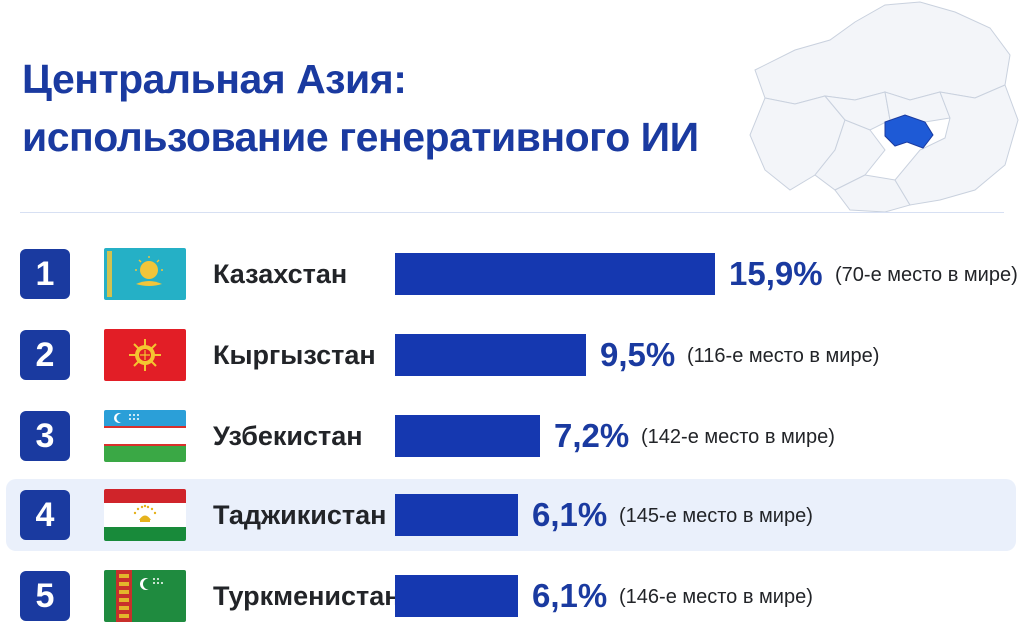 The height and width of the screenshot is (644, 1024). Describe the element at coordinates (288, 436) in the screenshot. I see `country-name: Узбекистан` at that location.